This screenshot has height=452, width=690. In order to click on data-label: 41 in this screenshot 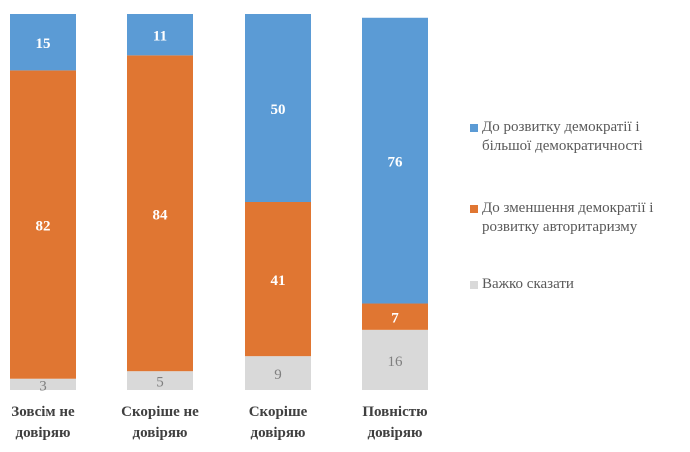, I will do `click(278, 281)`.